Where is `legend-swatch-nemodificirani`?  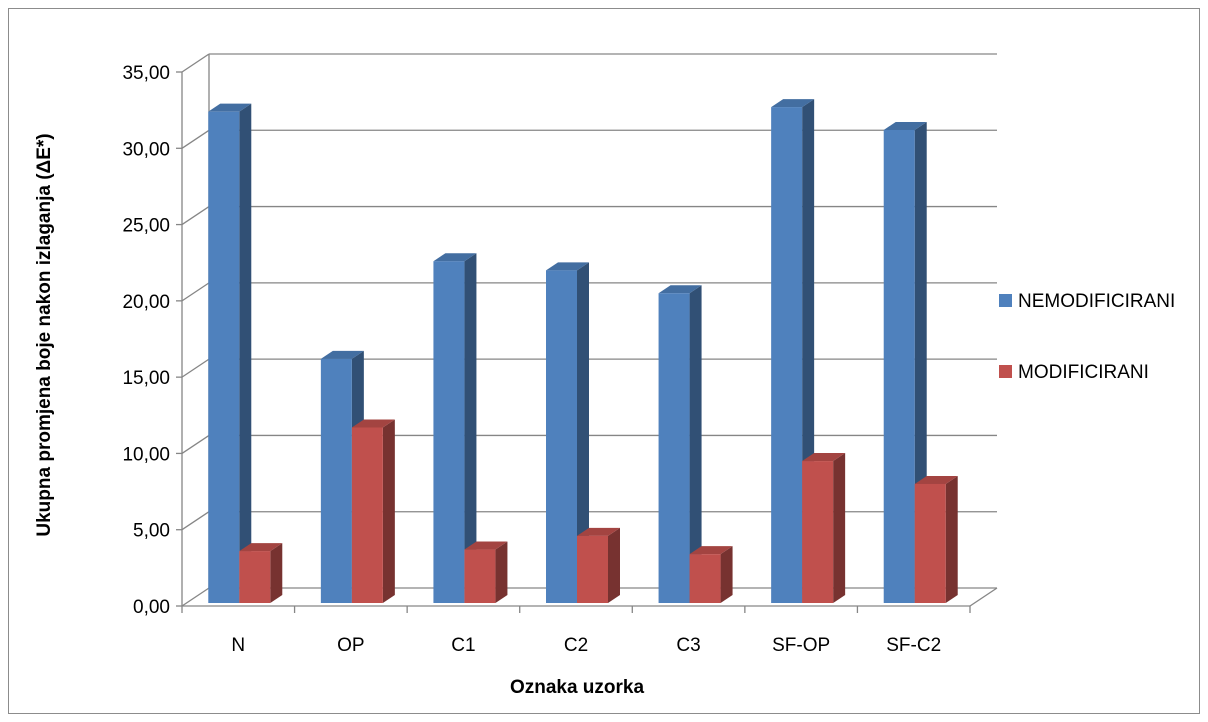
legend-swatch-nemodificirani is located at coordinates (1005, 300).